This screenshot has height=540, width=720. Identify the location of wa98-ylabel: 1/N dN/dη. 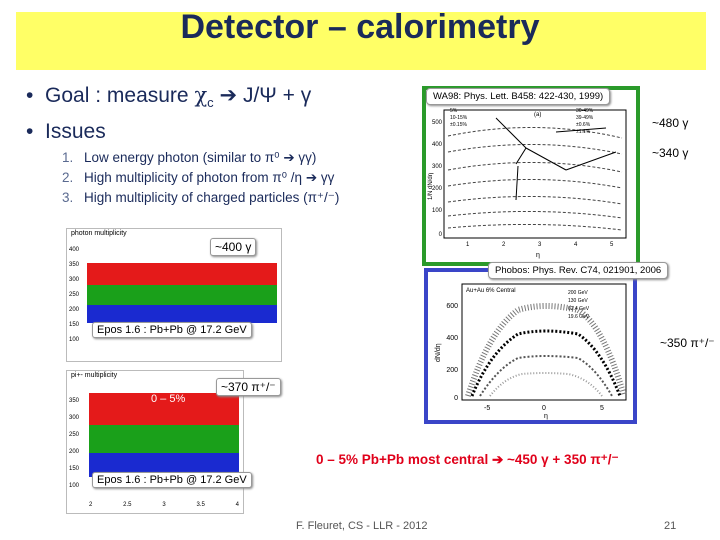
(431, 186).